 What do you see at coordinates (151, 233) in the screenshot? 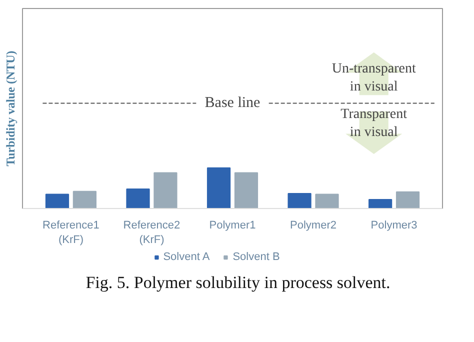
I see `x-tick-label: Reference2 (KrF)` at bounding box center [151, 233].